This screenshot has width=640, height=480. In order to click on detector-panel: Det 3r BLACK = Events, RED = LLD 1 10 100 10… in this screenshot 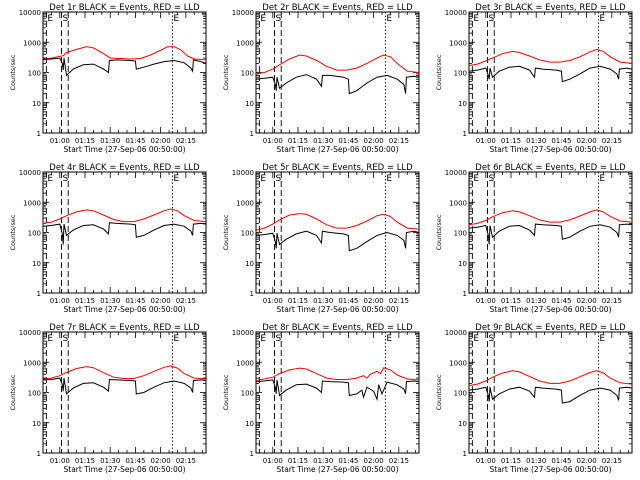, I will do `click(534, 78)`.